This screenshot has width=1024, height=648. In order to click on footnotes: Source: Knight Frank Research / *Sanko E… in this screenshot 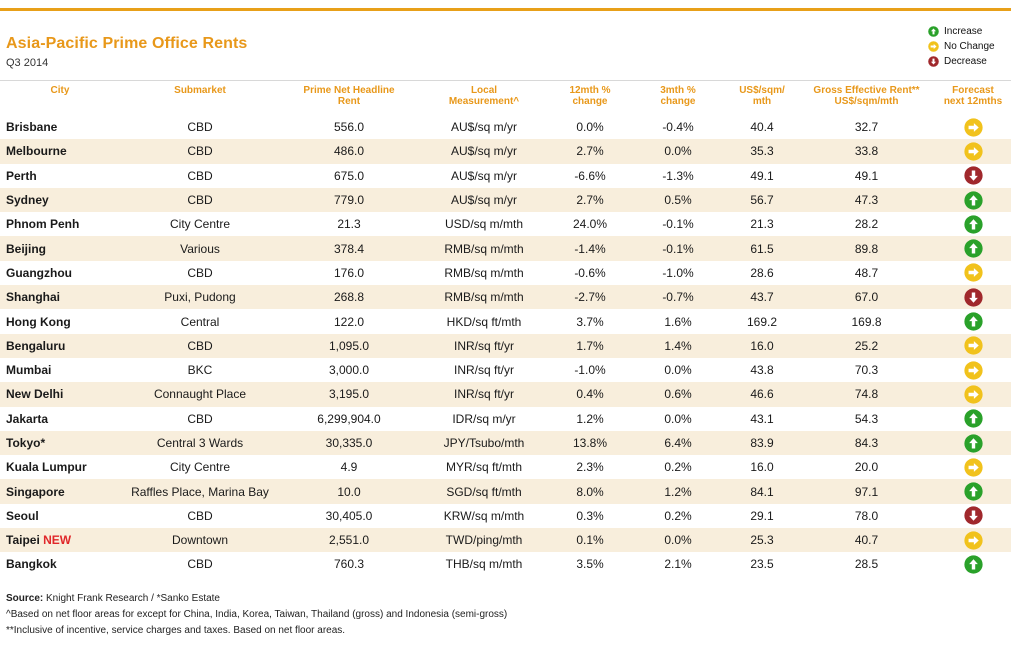, I will do `click(256, 615)`.